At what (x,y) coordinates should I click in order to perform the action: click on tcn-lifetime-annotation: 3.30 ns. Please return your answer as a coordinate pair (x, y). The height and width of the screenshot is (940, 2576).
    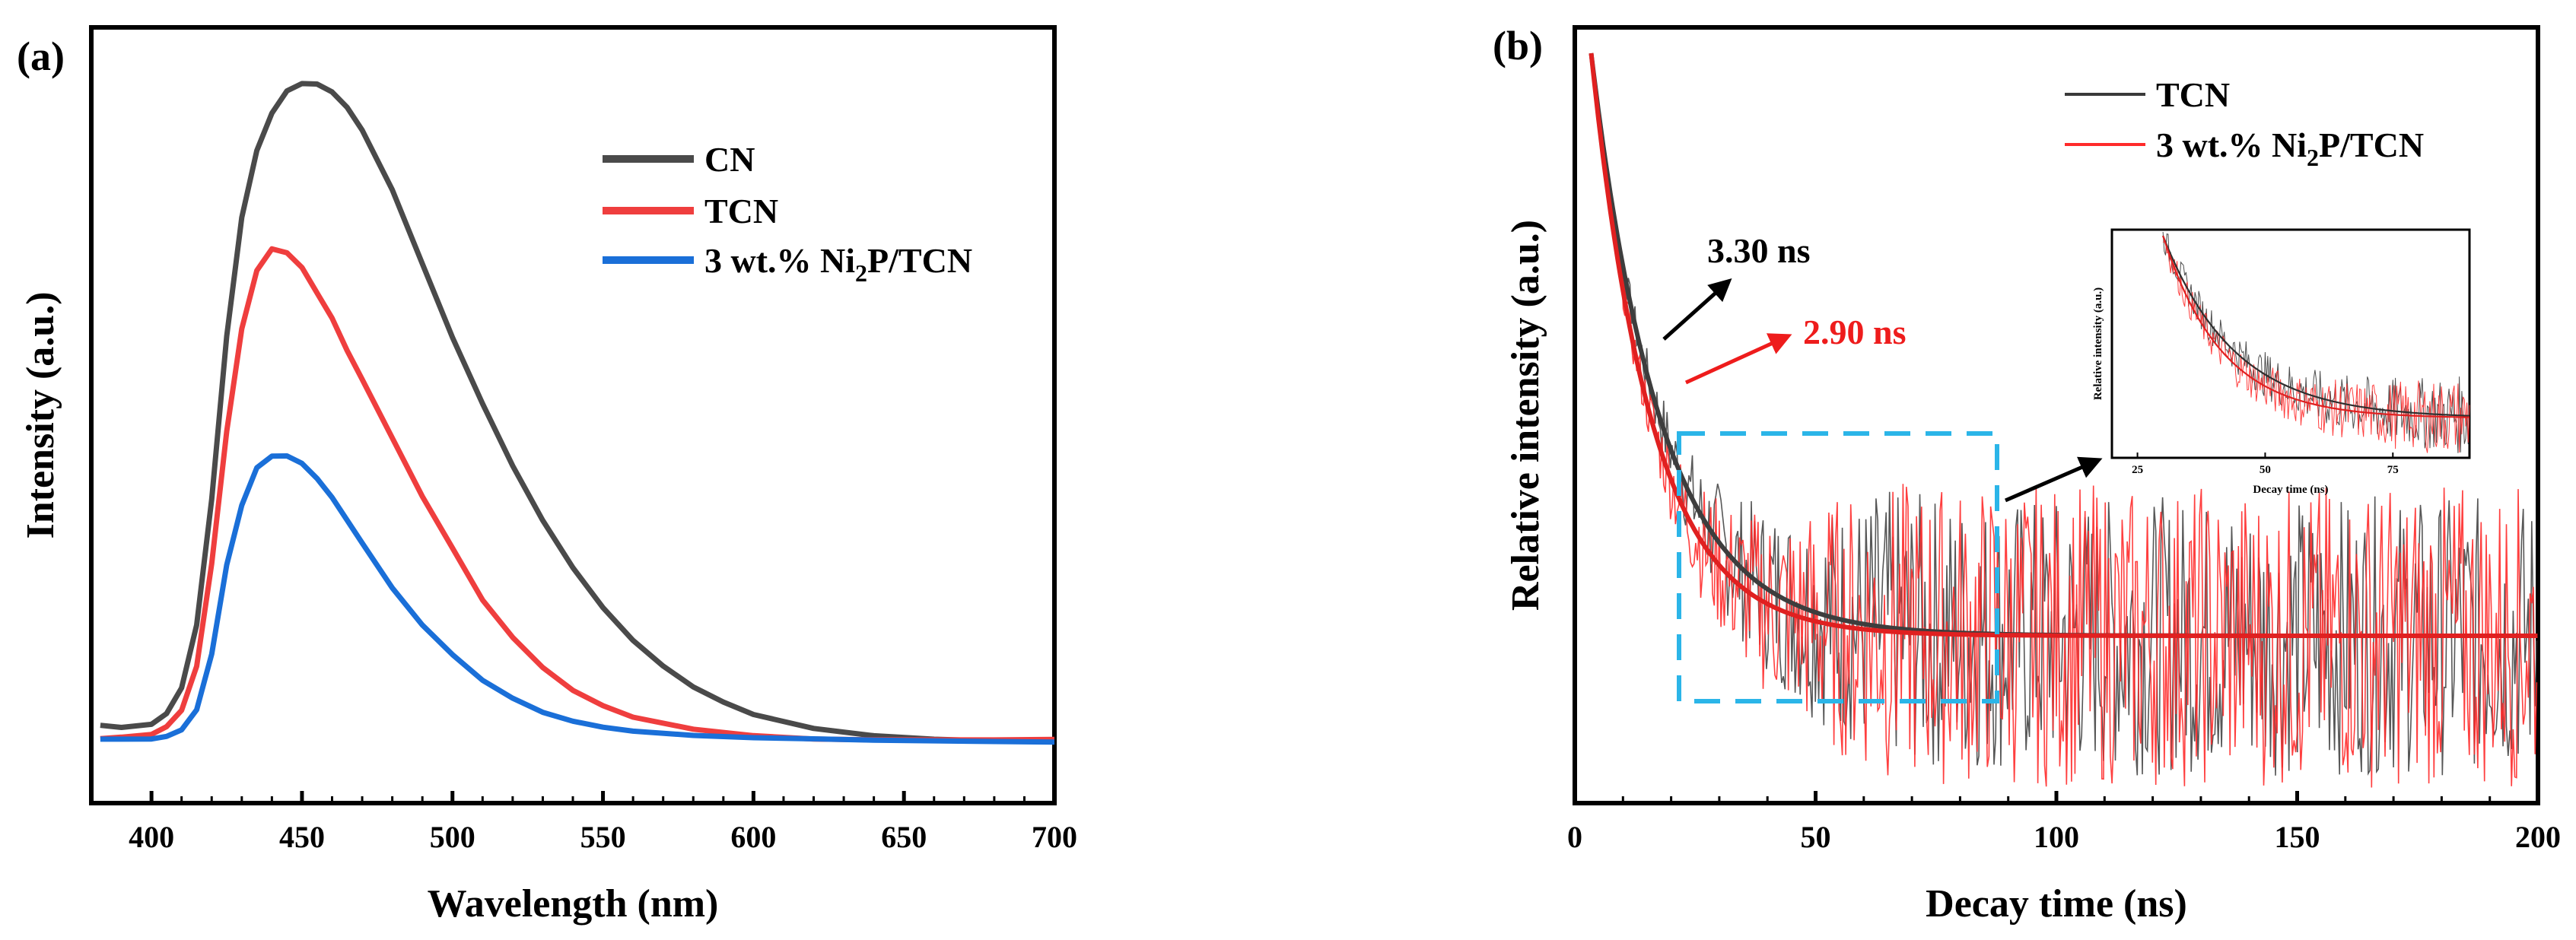
    Looking at the image, I should click on (1758, 250).